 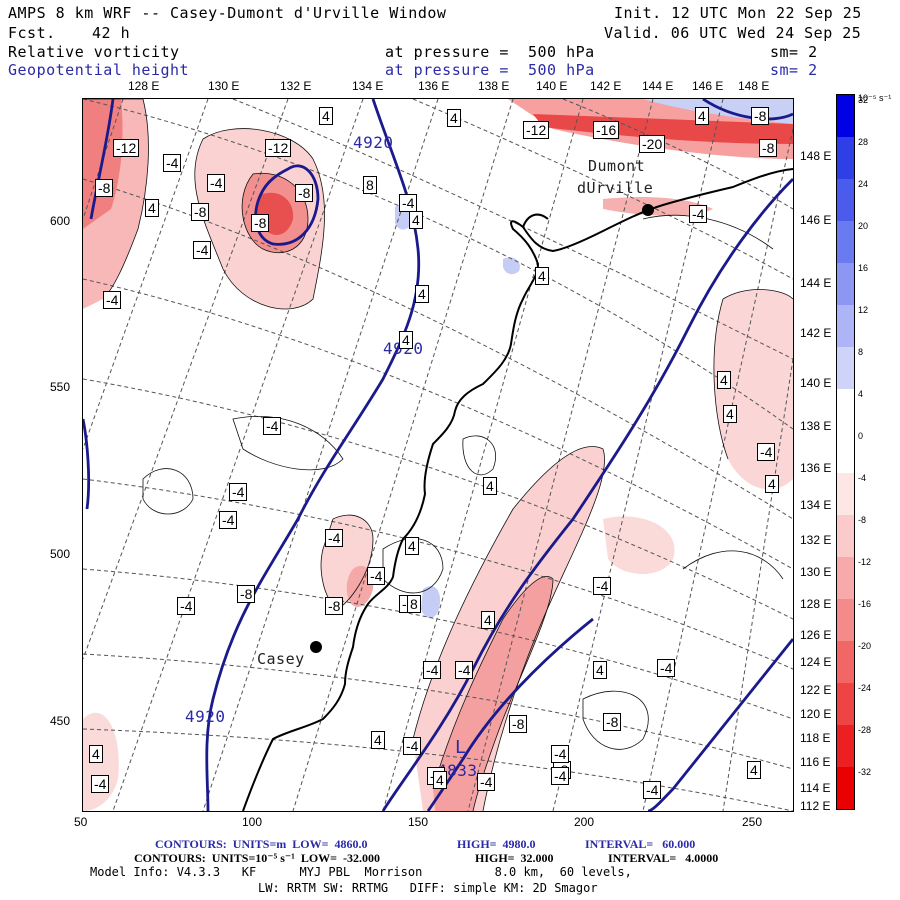 I want to click on lon-label-right: 144 E, so click(x=816, y=283).